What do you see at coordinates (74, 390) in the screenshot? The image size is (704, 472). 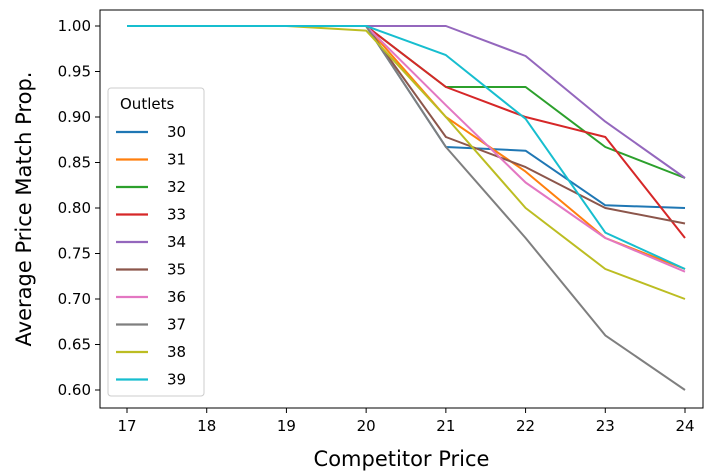 I see `y-tick-label: 0.60` at bounding box center [74, 390].